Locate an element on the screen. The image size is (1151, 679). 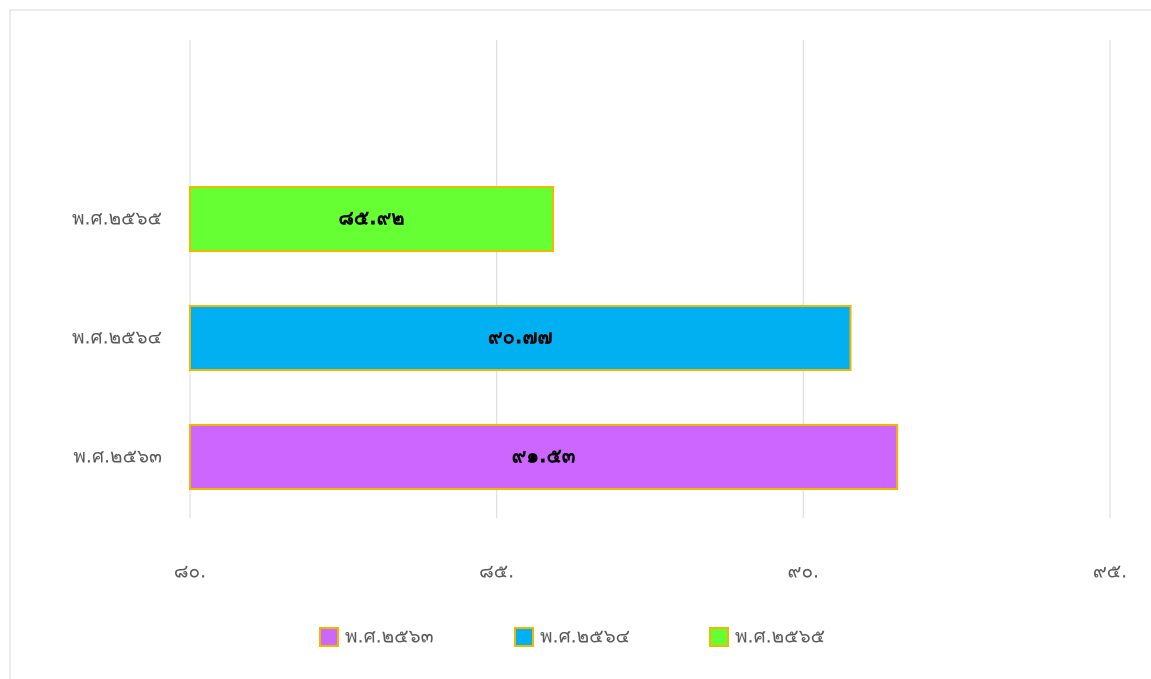
y-tick-label: พ.ศ.๒๕๖๓ is located at coordinates (117, 457).